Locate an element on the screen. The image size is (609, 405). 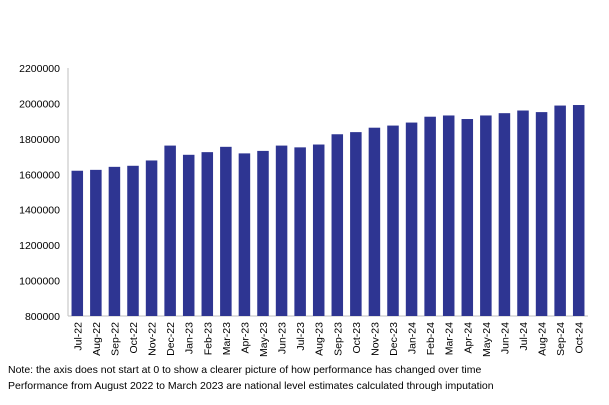
x-tick-label: Aug-23 is located at coordinates (320, 339).